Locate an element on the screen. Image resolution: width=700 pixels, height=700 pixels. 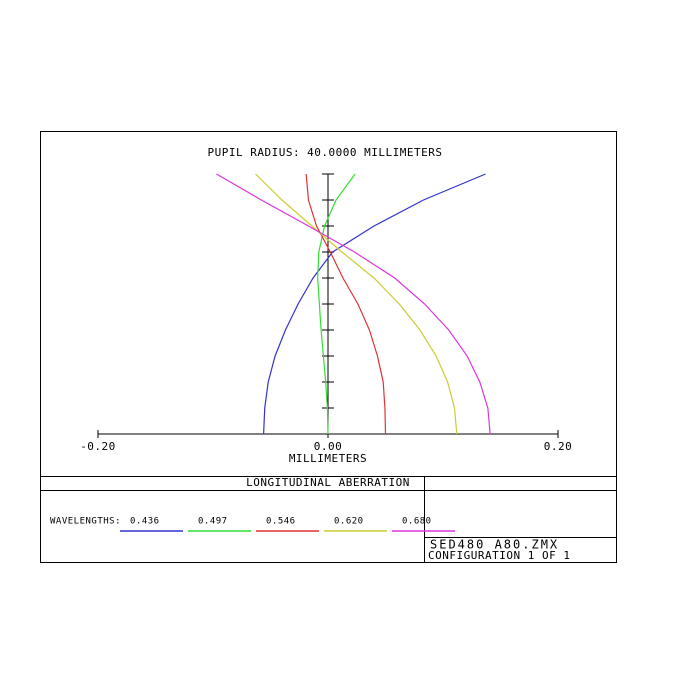
configuration: CONFIGURATION 1 OF 1 is located at coordinates (499, 555).